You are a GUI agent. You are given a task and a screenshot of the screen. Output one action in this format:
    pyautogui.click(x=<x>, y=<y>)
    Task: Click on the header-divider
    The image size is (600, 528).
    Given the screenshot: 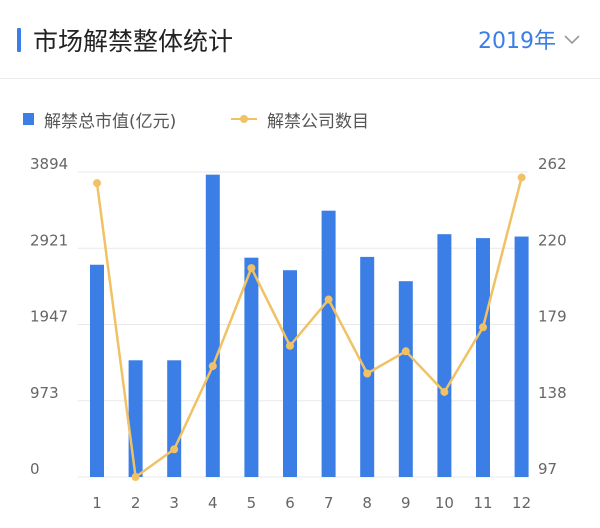 What is the action you would take?
    pyautogui.click(x=300, y=78)
    